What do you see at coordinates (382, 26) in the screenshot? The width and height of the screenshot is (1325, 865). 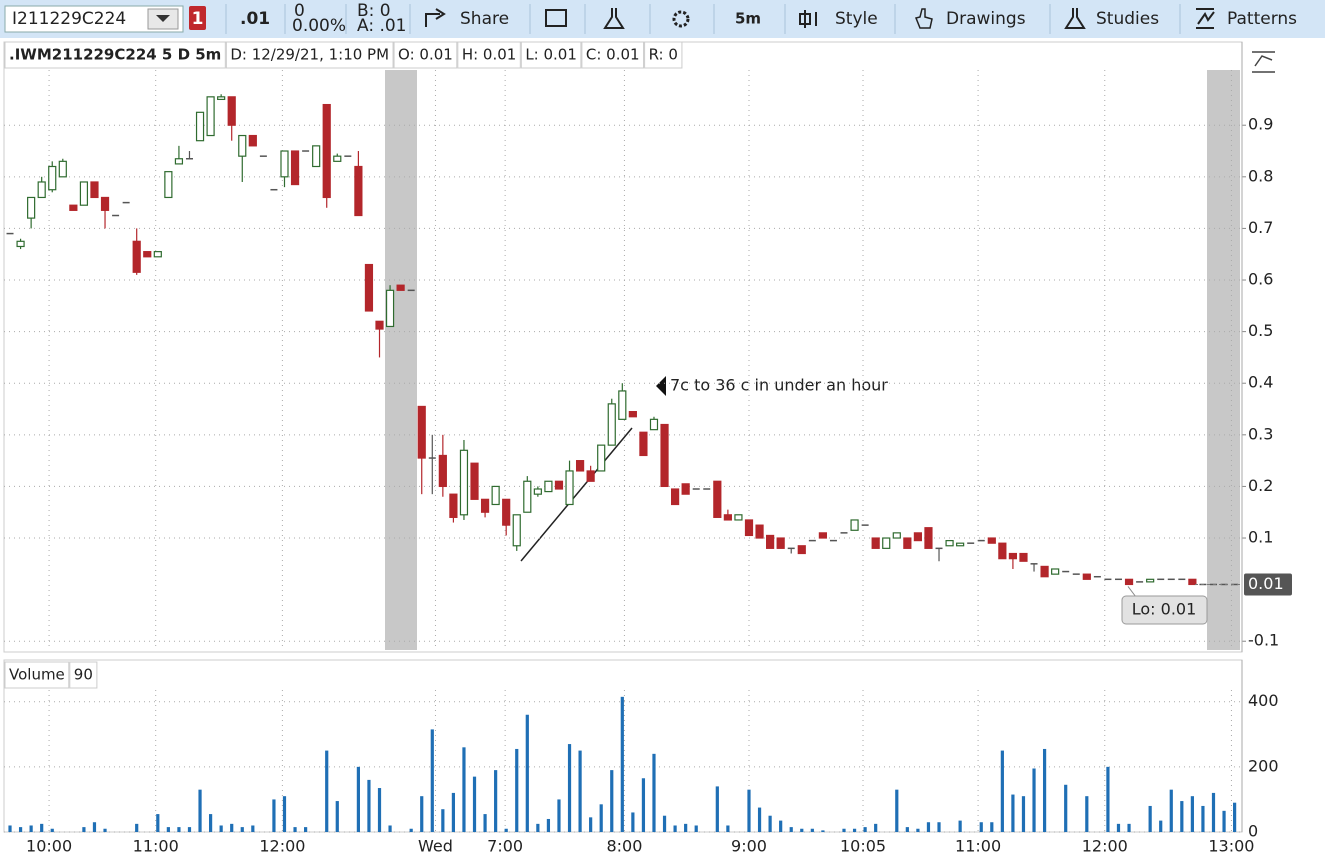 I see `ask: A: .01` at bounding box center [382, 26].